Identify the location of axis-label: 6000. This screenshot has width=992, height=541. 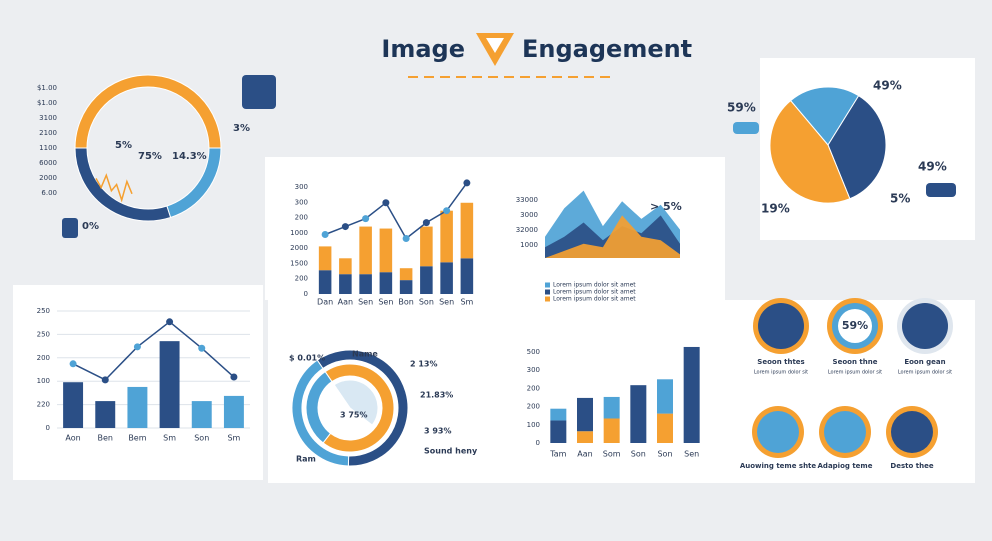
(48, 163).